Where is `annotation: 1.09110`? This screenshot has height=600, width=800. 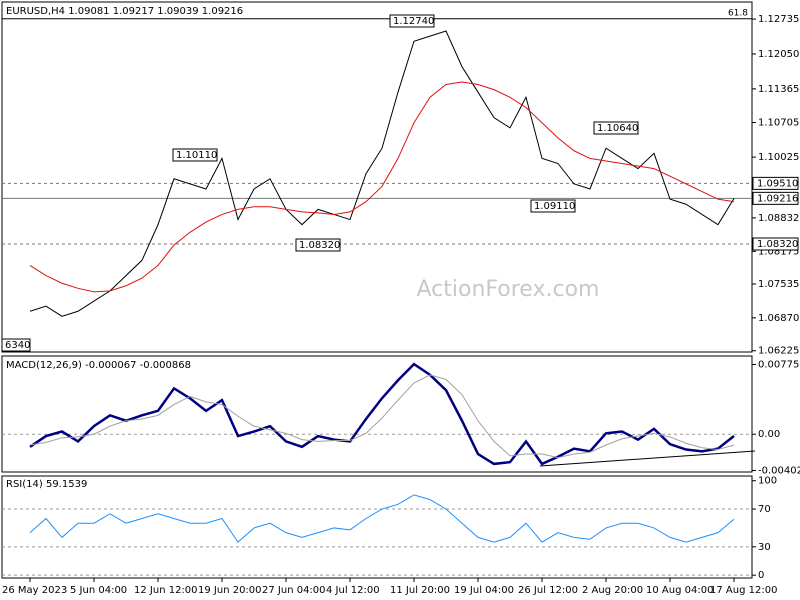 annotation: 1.09110 is located at coordinates (554, 206).